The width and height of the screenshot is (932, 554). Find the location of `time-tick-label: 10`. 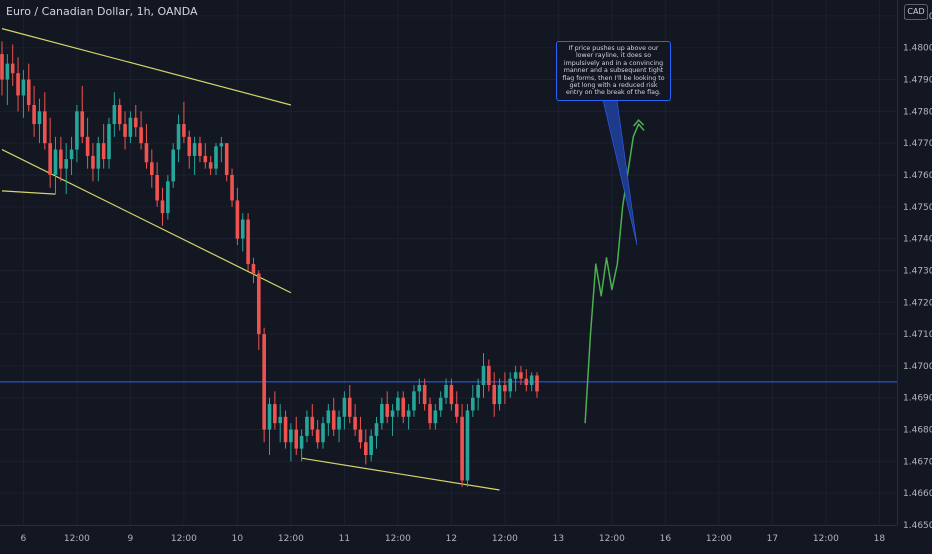

time-tick-label: 10 is located at coordinates (238, 539).